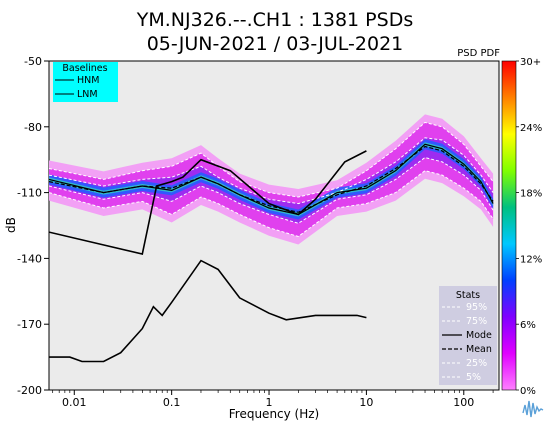 This screenshot has width=550, height=429. I want to click on legend-75: 75%, so click(476, 321).